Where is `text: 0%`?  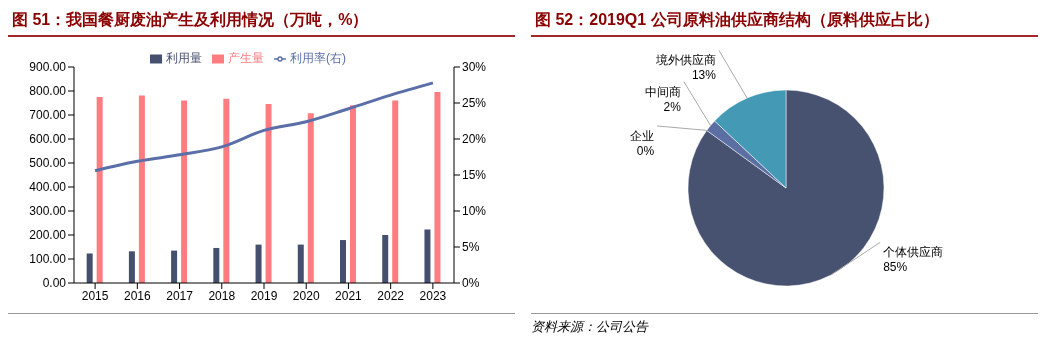 text: 0% is located at coordinates (645, 150).